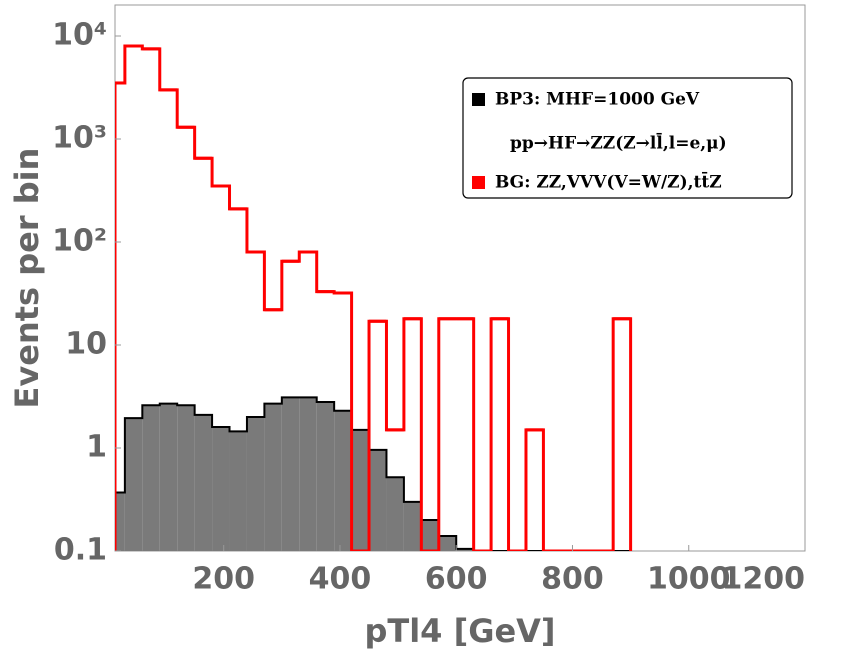 The height and width of the screenshot is (658, 850). What do you see at coordinates (608, 181) in the screenshot?
I see `legend-label: BG: ZZ,VVV(V=W/Z),tt̄Z` at bounding box center [608, 181].